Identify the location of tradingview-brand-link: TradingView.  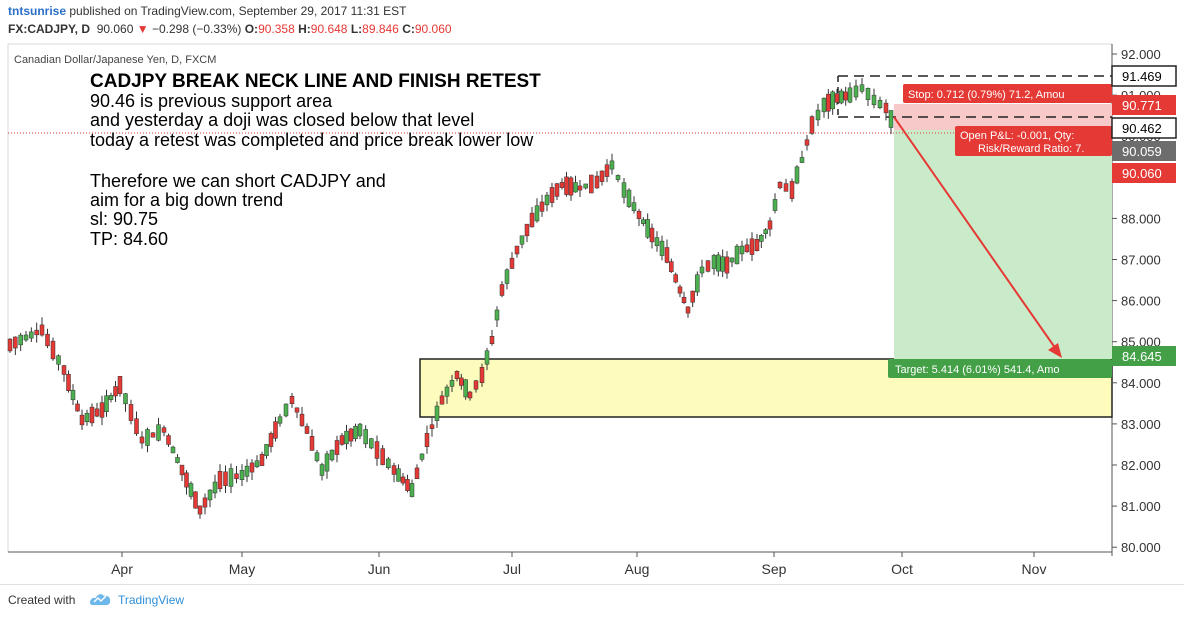
(151, 600).